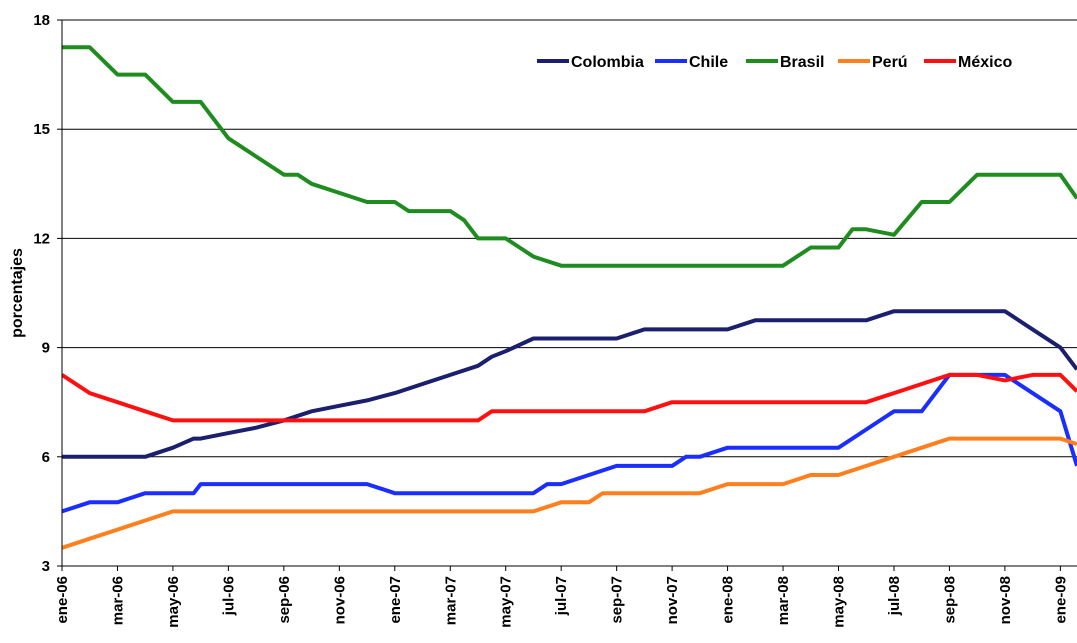 This screenshot has height=643, width=1077. What do you see at coordinates (284, 600) in the screenshot?
I see `x-tick-label: sep-06` at bounding box center [284, 600].